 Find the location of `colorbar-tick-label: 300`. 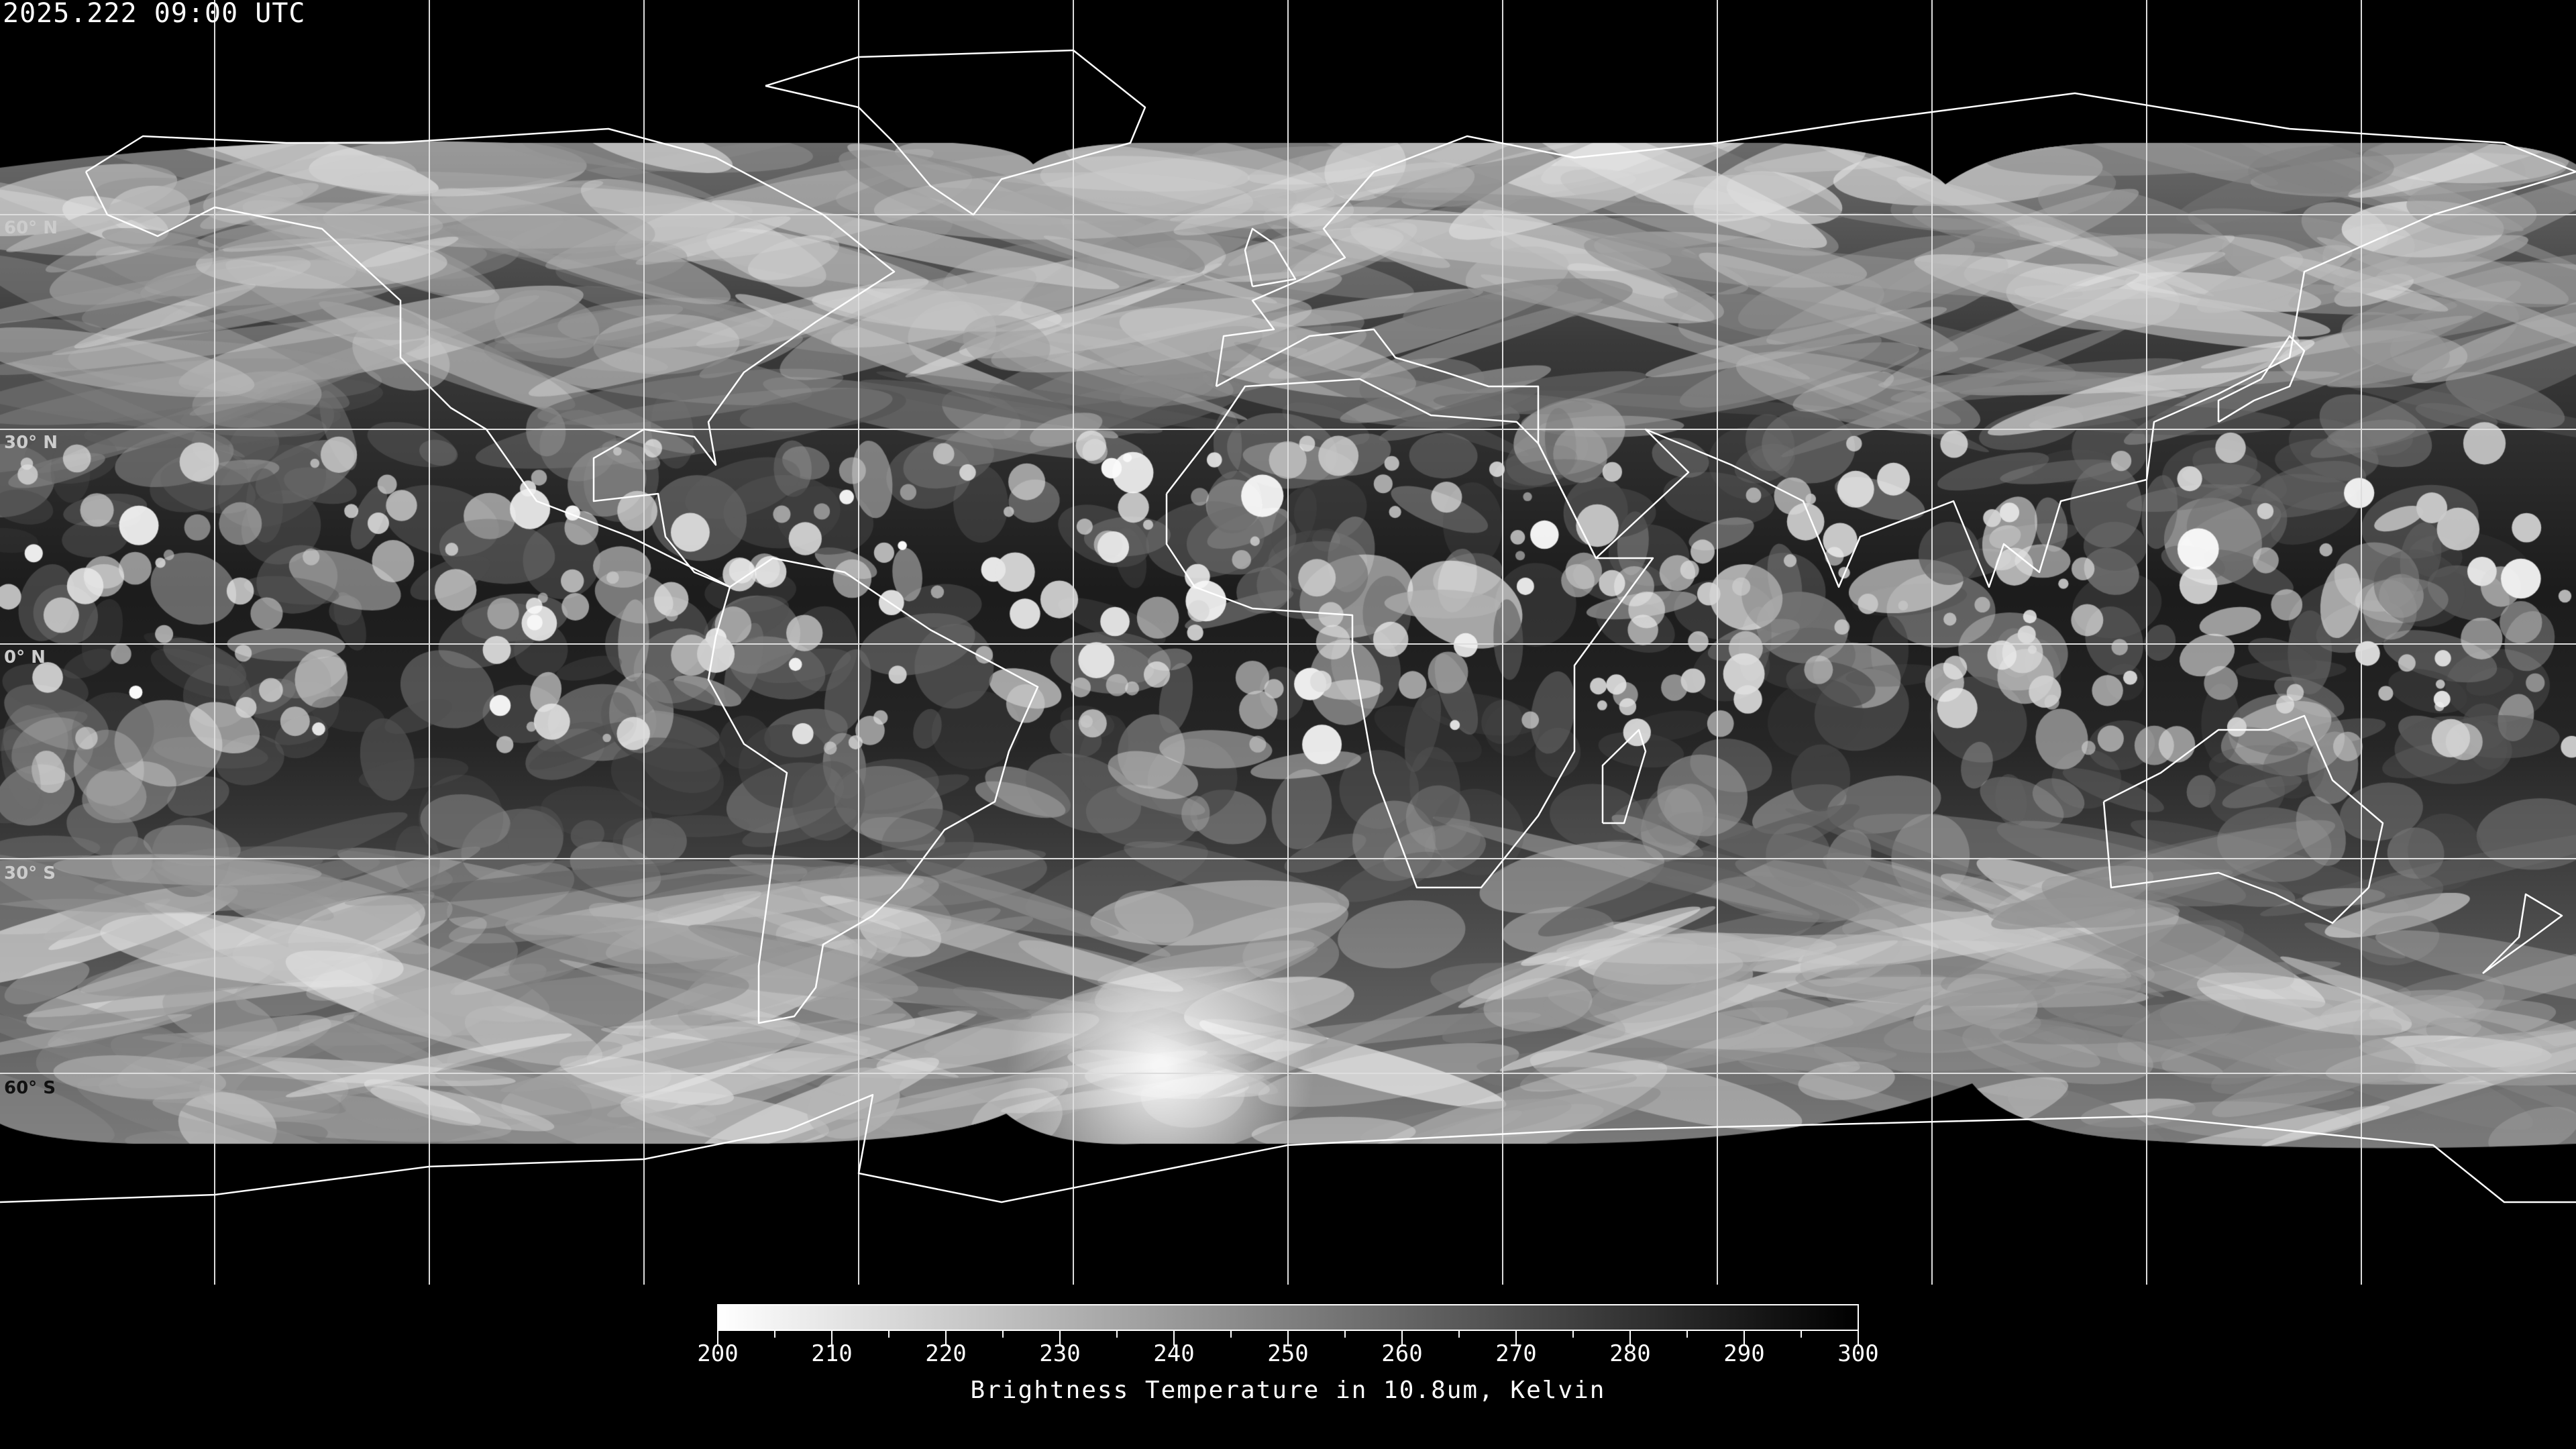

colorbar-tick-label: 300 is located at coordinates (1858, 1353).